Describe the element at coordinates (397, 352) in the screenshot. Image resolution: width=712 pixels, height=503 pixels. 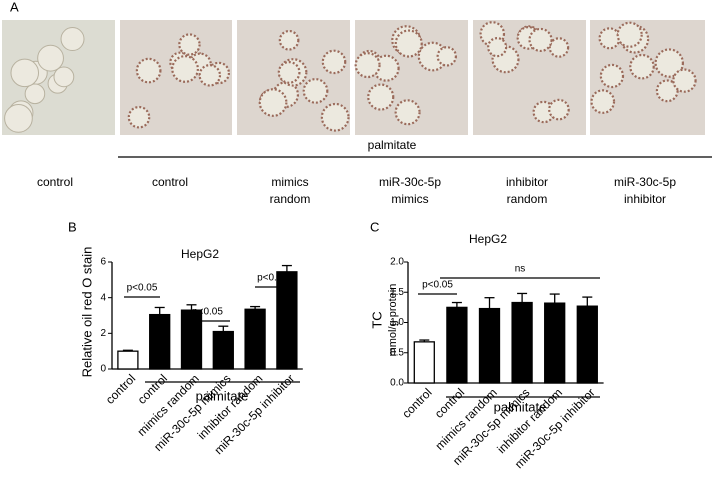
I see `y-tick-label: 0.5` at that location.